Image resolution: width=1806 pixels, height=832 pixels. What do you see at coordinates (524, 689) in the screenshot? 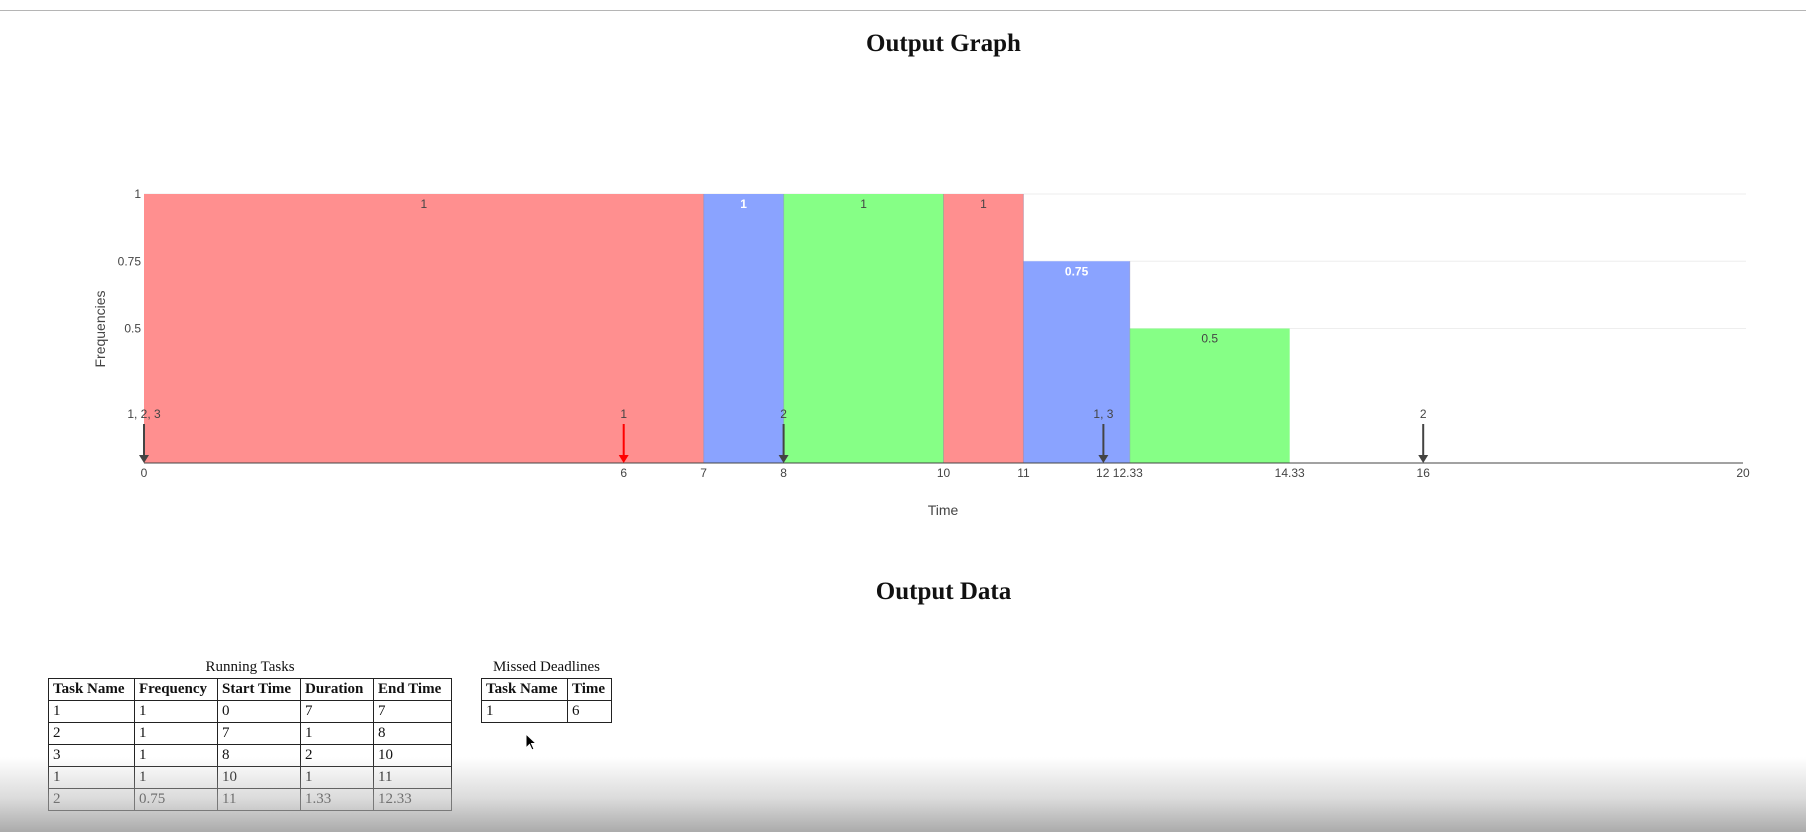
I see `missed-deadlines-header-cell: Task Name` at bounding box center [524, 689].